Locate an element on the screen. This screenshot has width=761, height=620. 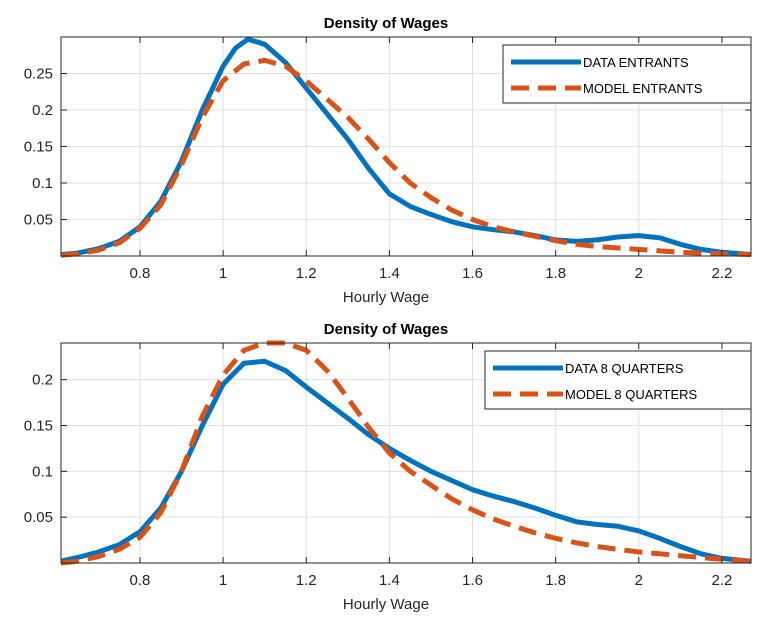
legend-label-2: MODEL ENTRANTS is located at coordinates (643, 88).